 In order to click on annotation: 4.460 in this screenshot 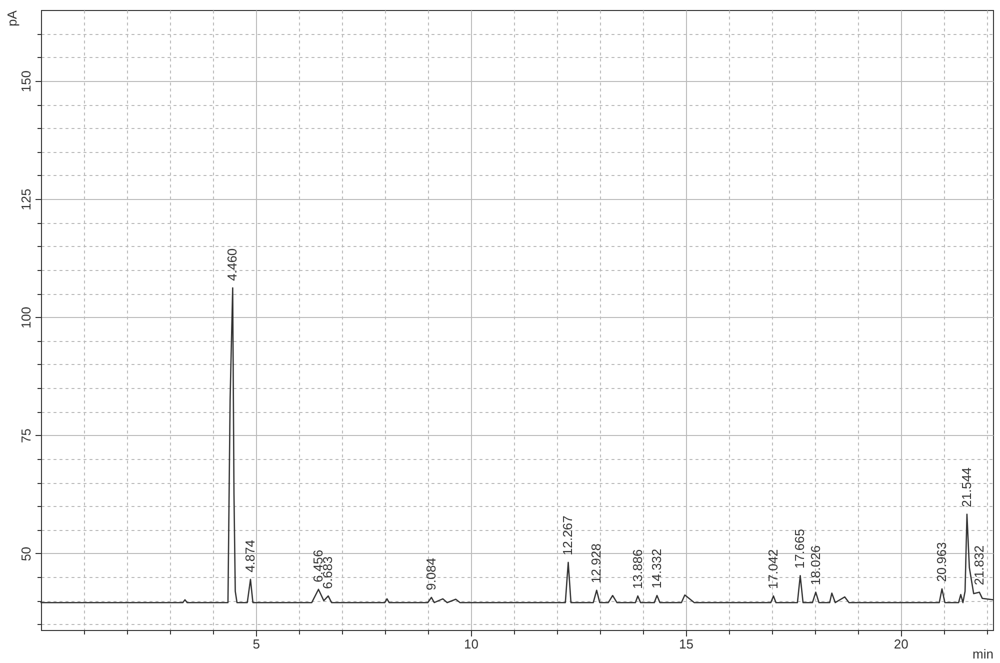, I will do `click(232, 264)`.